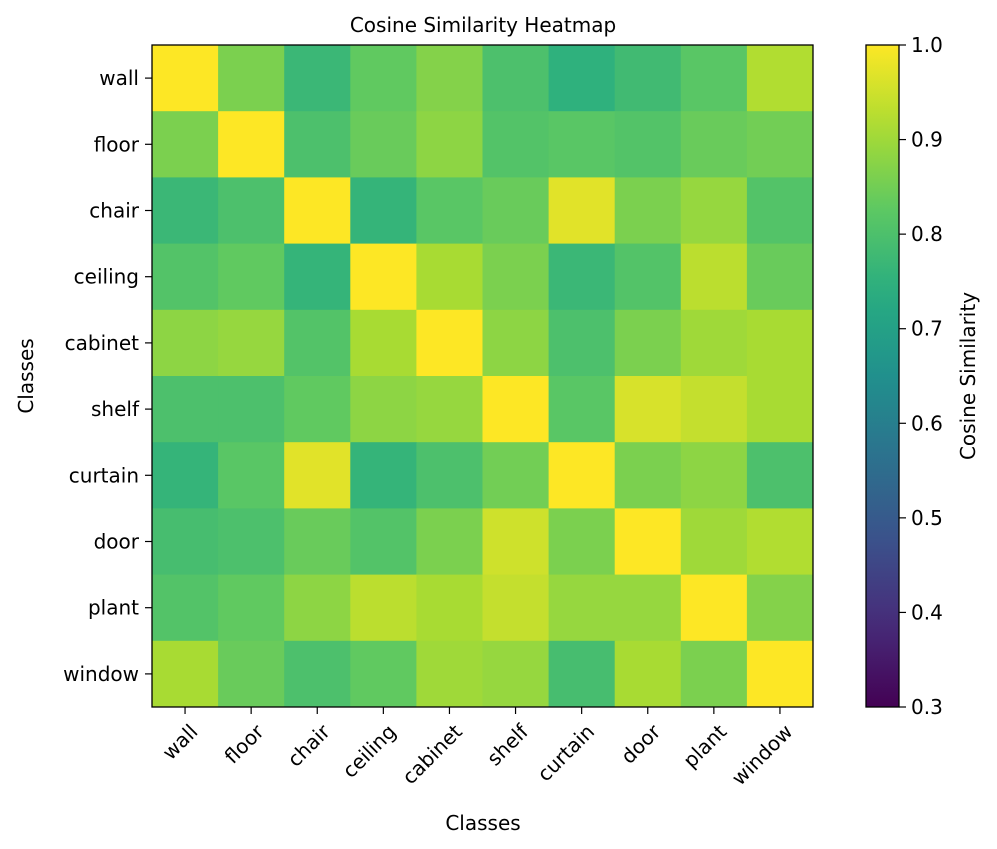 This screenshot has width=997, height=849. Describe the element at coordinates (508, 745) in the screenshot. I see `x-tick-label-shelf: shelf` at that location.